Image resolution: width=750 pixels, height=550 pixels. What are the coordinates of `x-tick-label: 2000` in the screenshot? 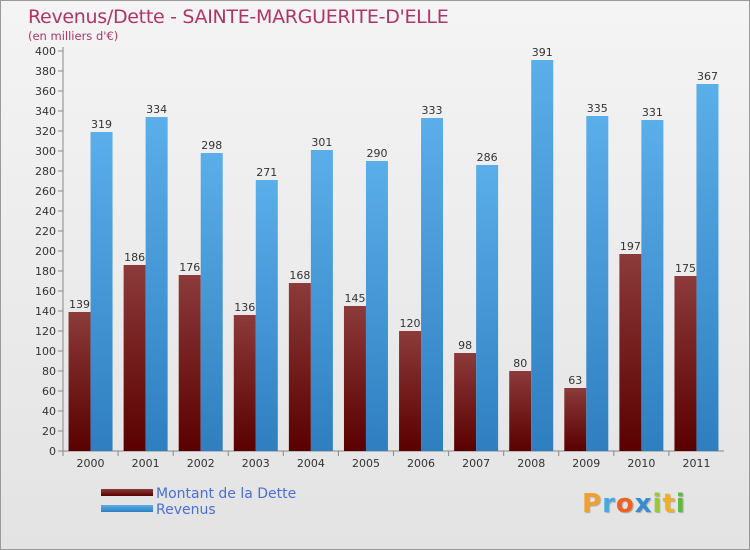 It's located at (91, 463).